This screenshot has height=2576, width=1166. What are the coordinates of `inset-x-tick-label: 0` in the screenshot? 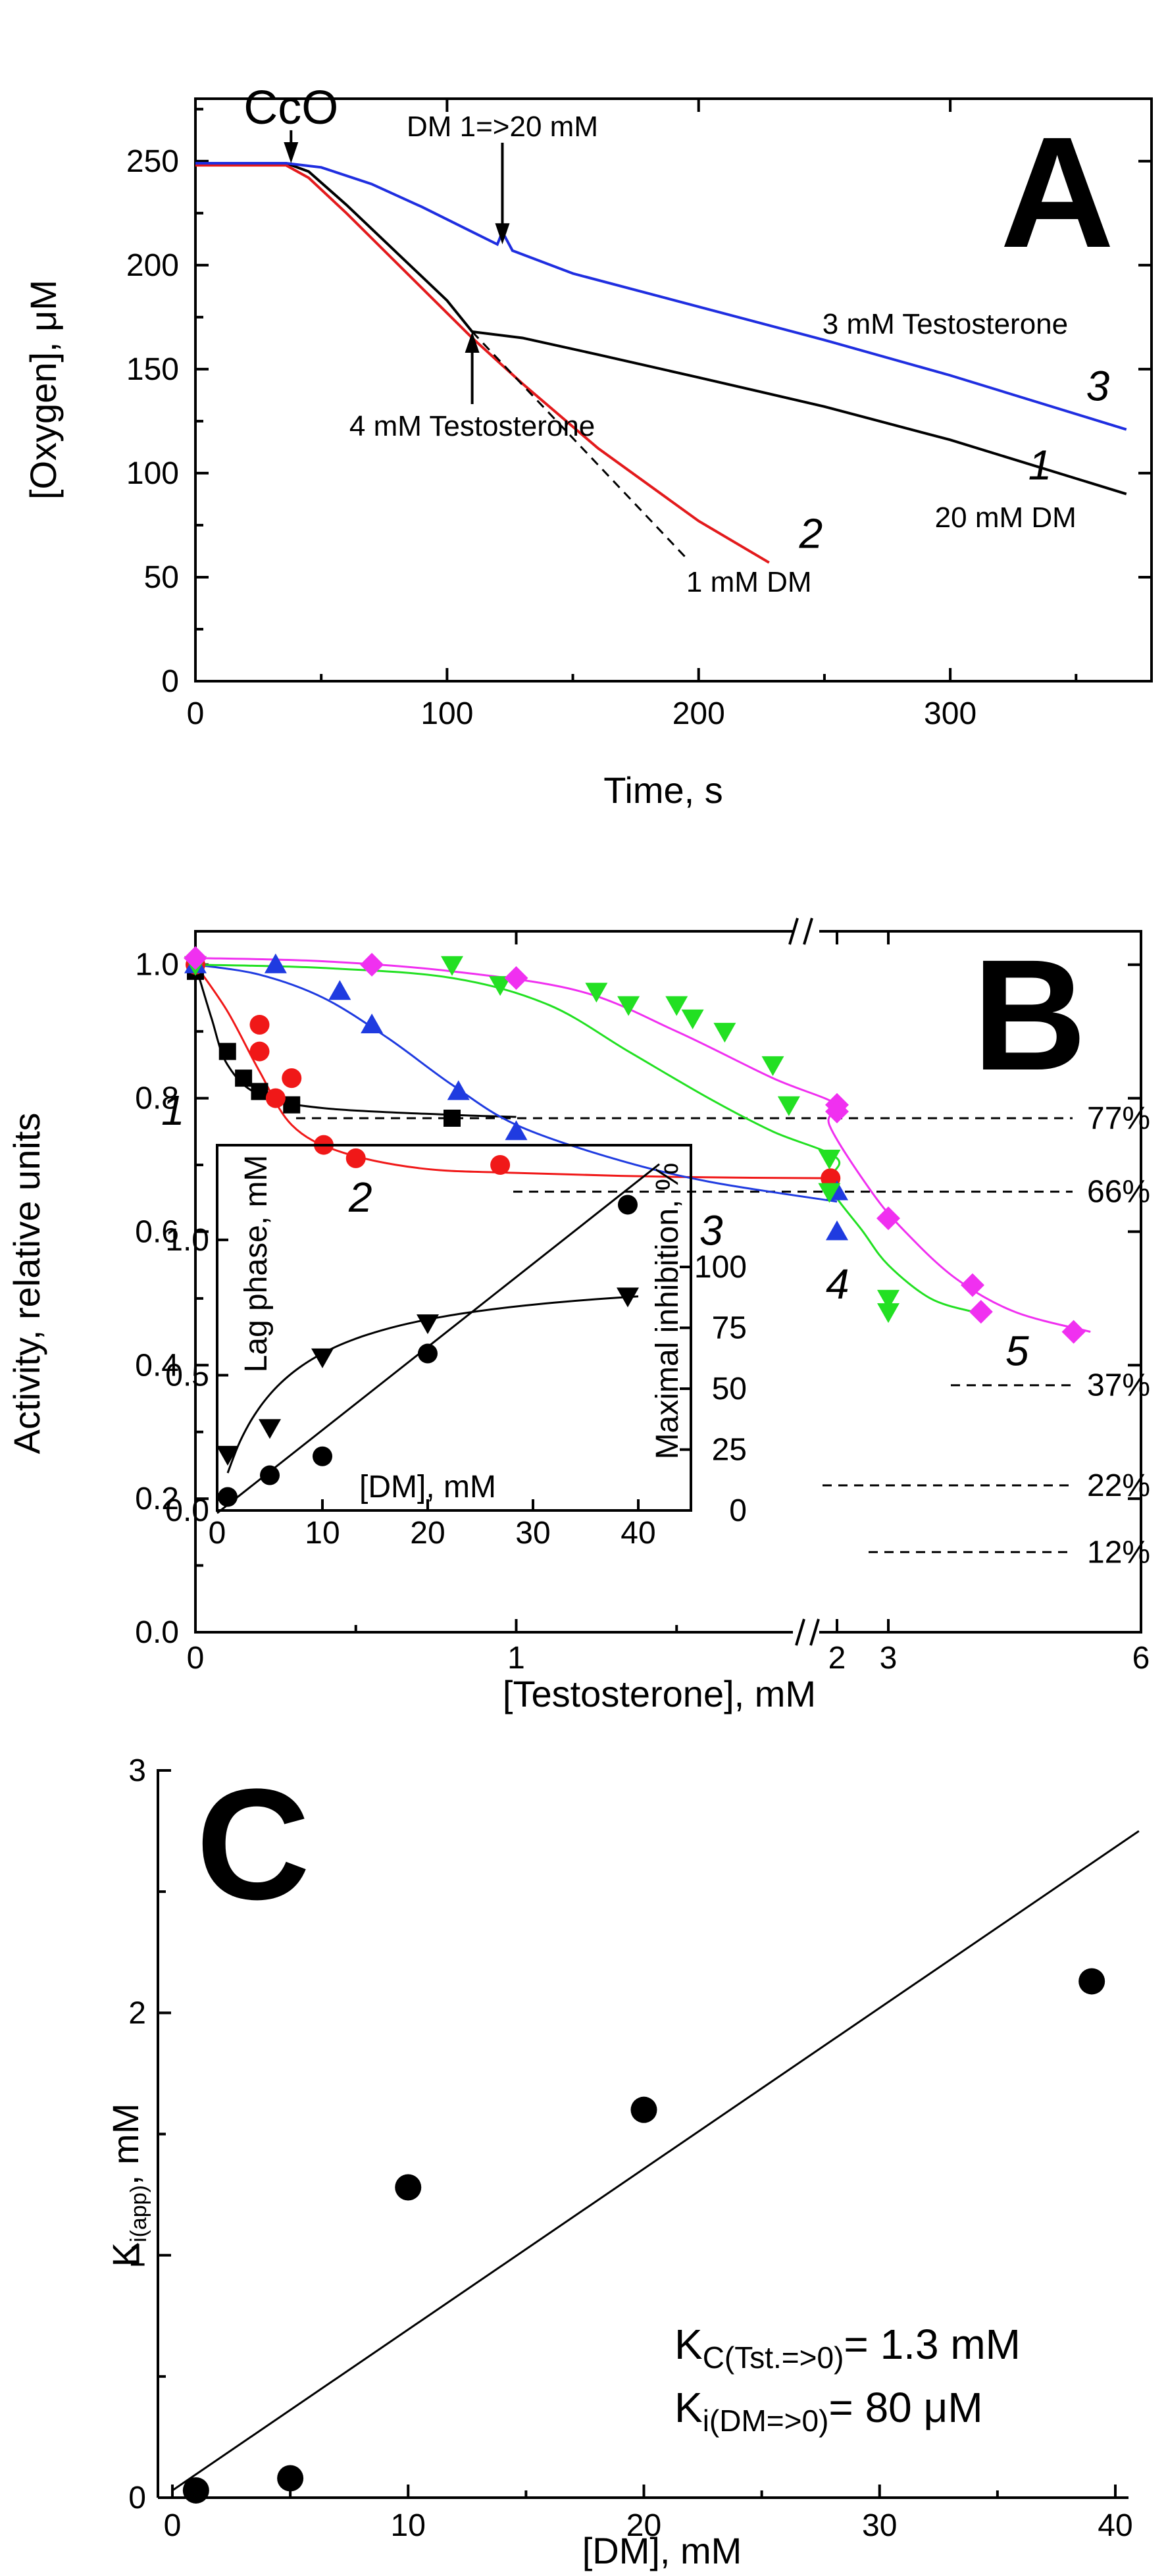 It's located at (217, 1533).